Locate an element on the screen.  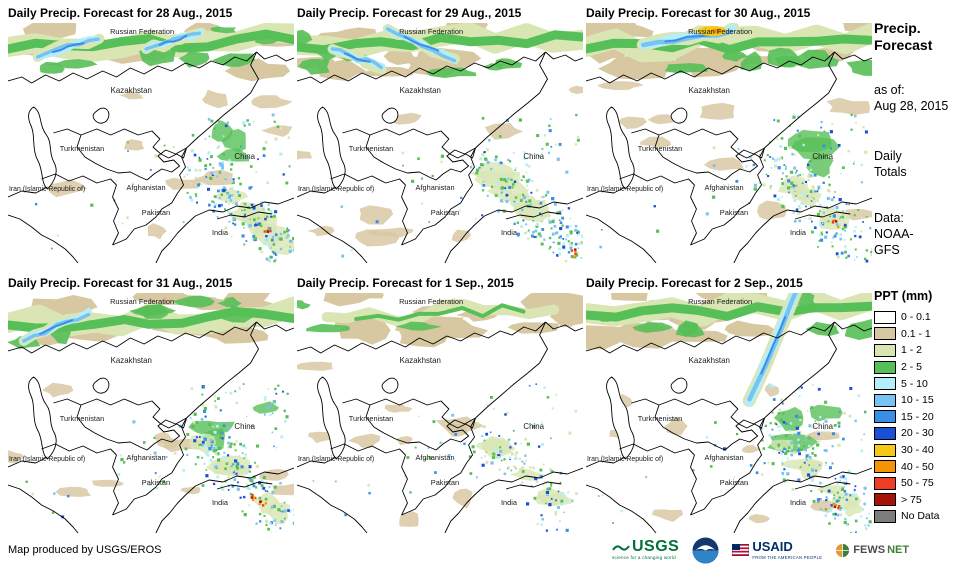
legend-item: 20 - 30 is located at coordinates (919, 433).